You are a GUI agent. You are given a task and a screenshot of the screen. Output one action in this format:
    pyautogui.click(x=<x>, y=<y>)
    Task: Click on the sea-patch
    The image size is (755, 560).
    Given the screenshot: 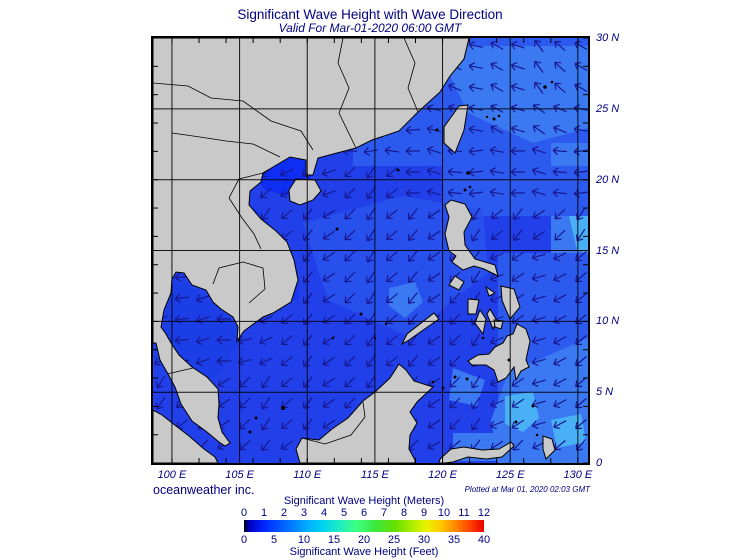 What is the action you would take?
    pyautogui.click(x=201, y=327)
    